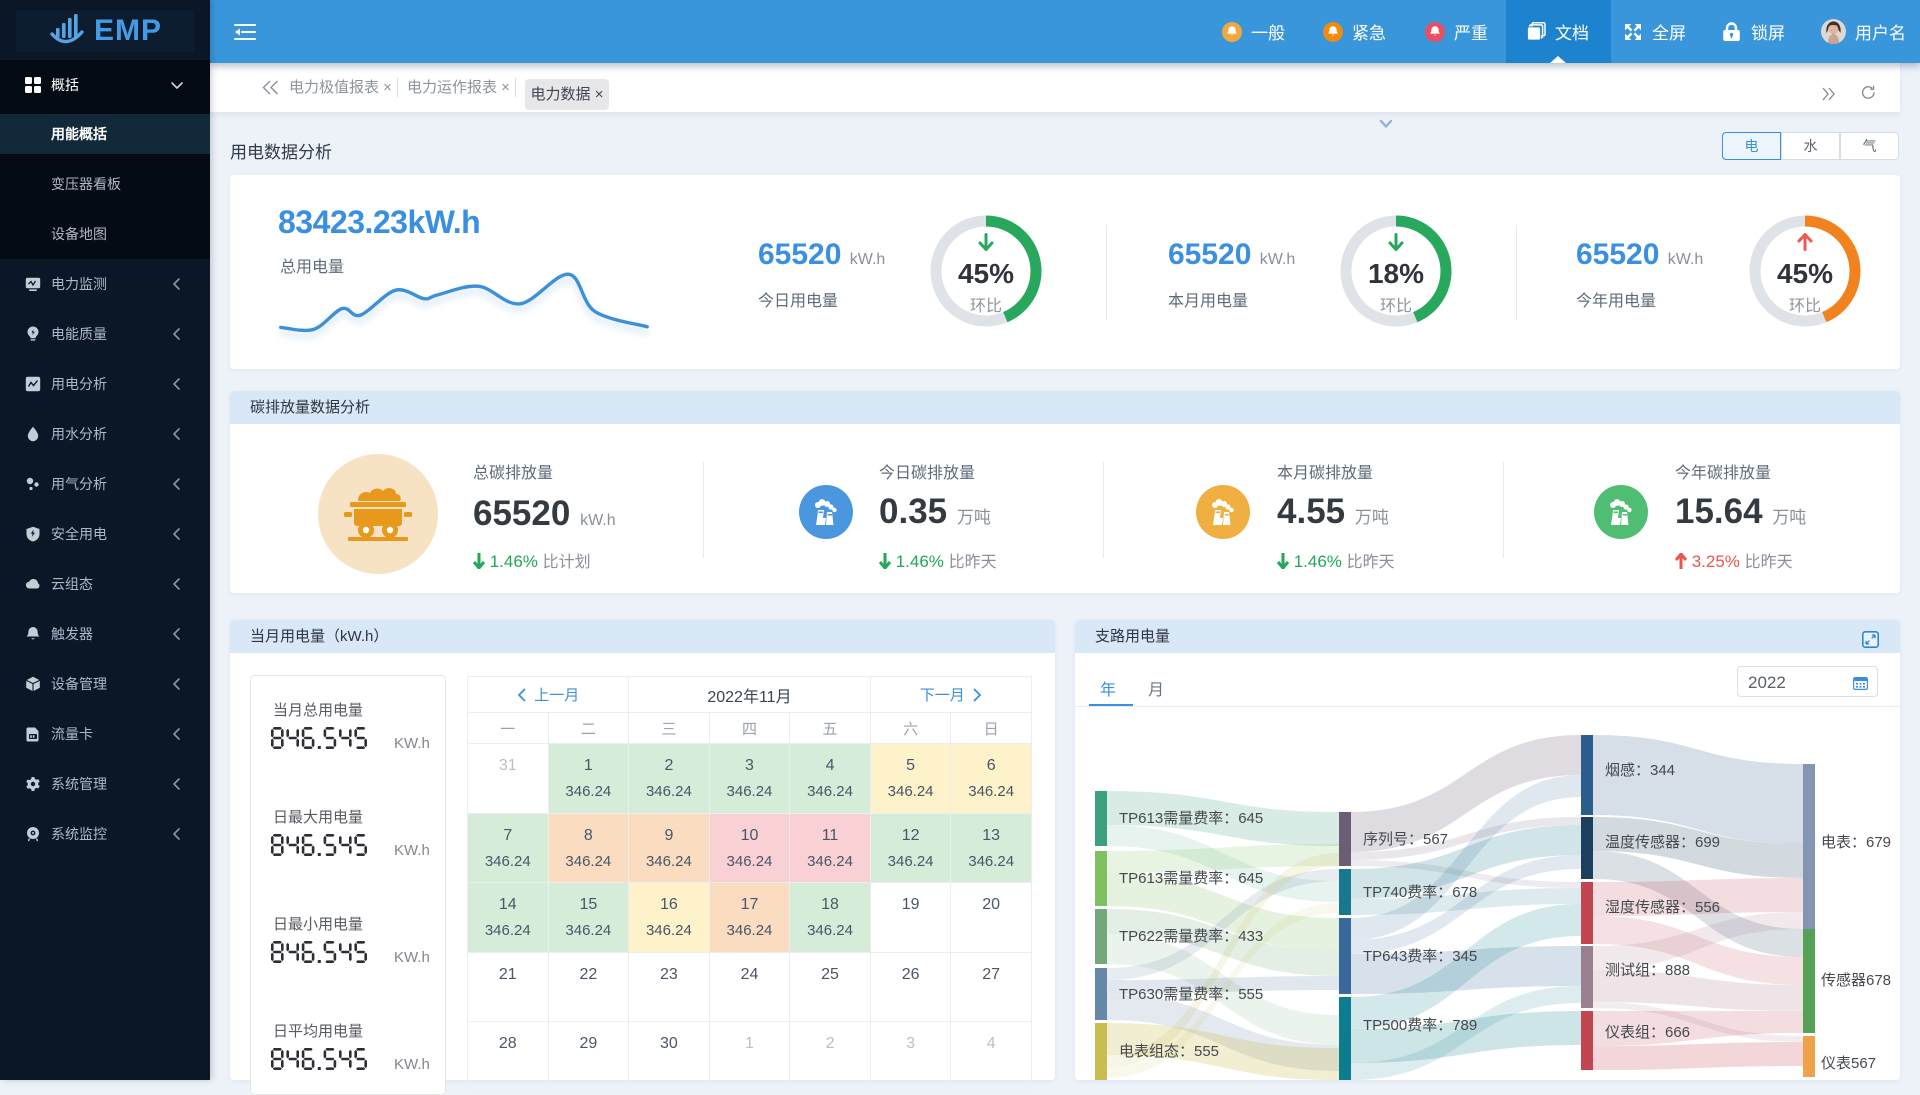 Image resolution: width=1920 pixels, height=1095 pixels. What do you see at coordinates (1848, 1063) in the screenshot?
I see `svg-text: 仪表567` at bounding box center [1848, 1063].